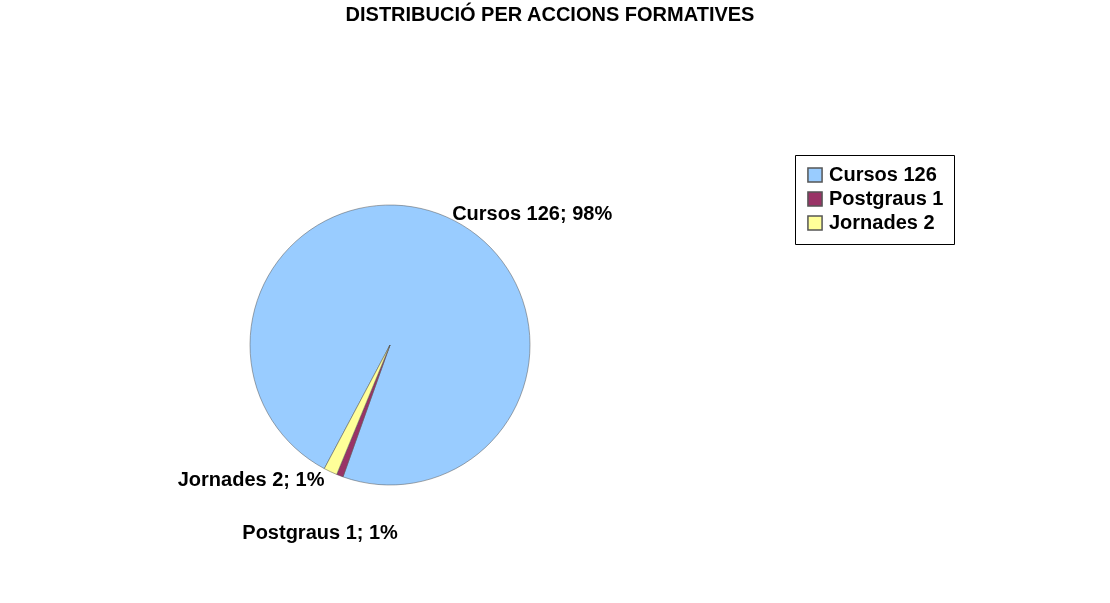 Image resolution: width=1110 pixels, height=603 pixels. Describe the element at coordinates (532, 213) in the screenshot. I see `data-label: Cursos 126; 98%` at that location.